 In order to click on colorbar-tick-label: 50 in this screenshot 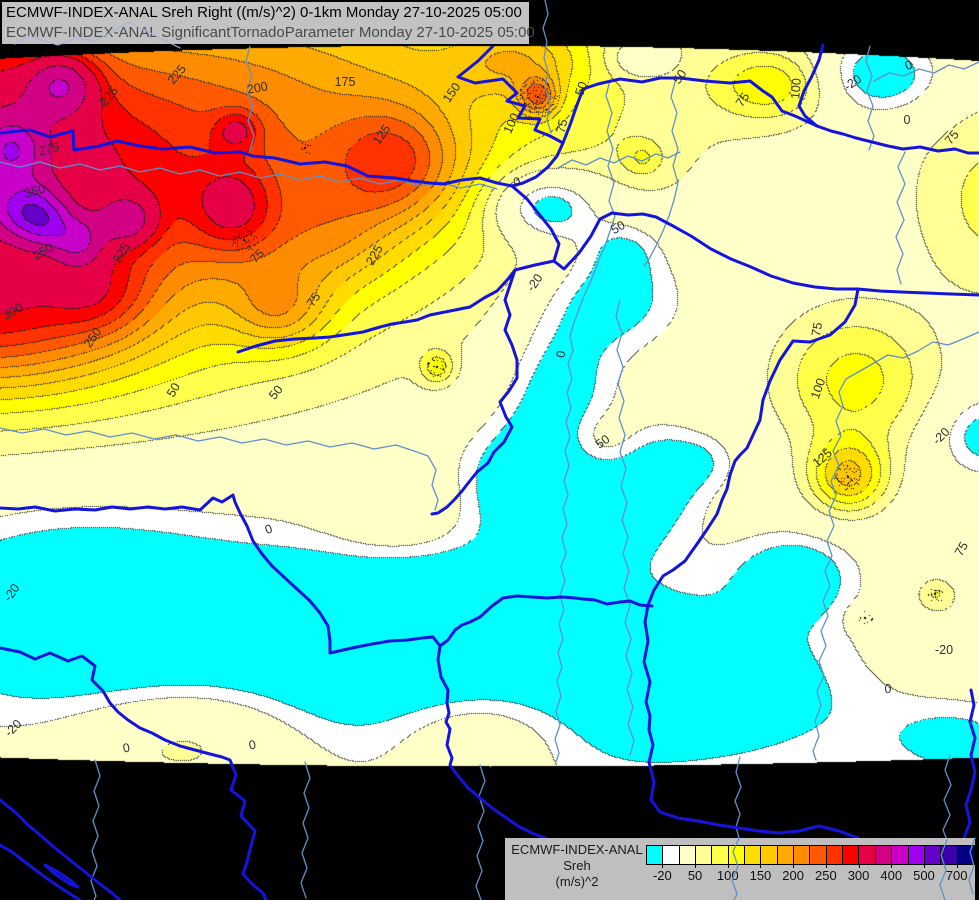, I will do `click(695, 875)`.